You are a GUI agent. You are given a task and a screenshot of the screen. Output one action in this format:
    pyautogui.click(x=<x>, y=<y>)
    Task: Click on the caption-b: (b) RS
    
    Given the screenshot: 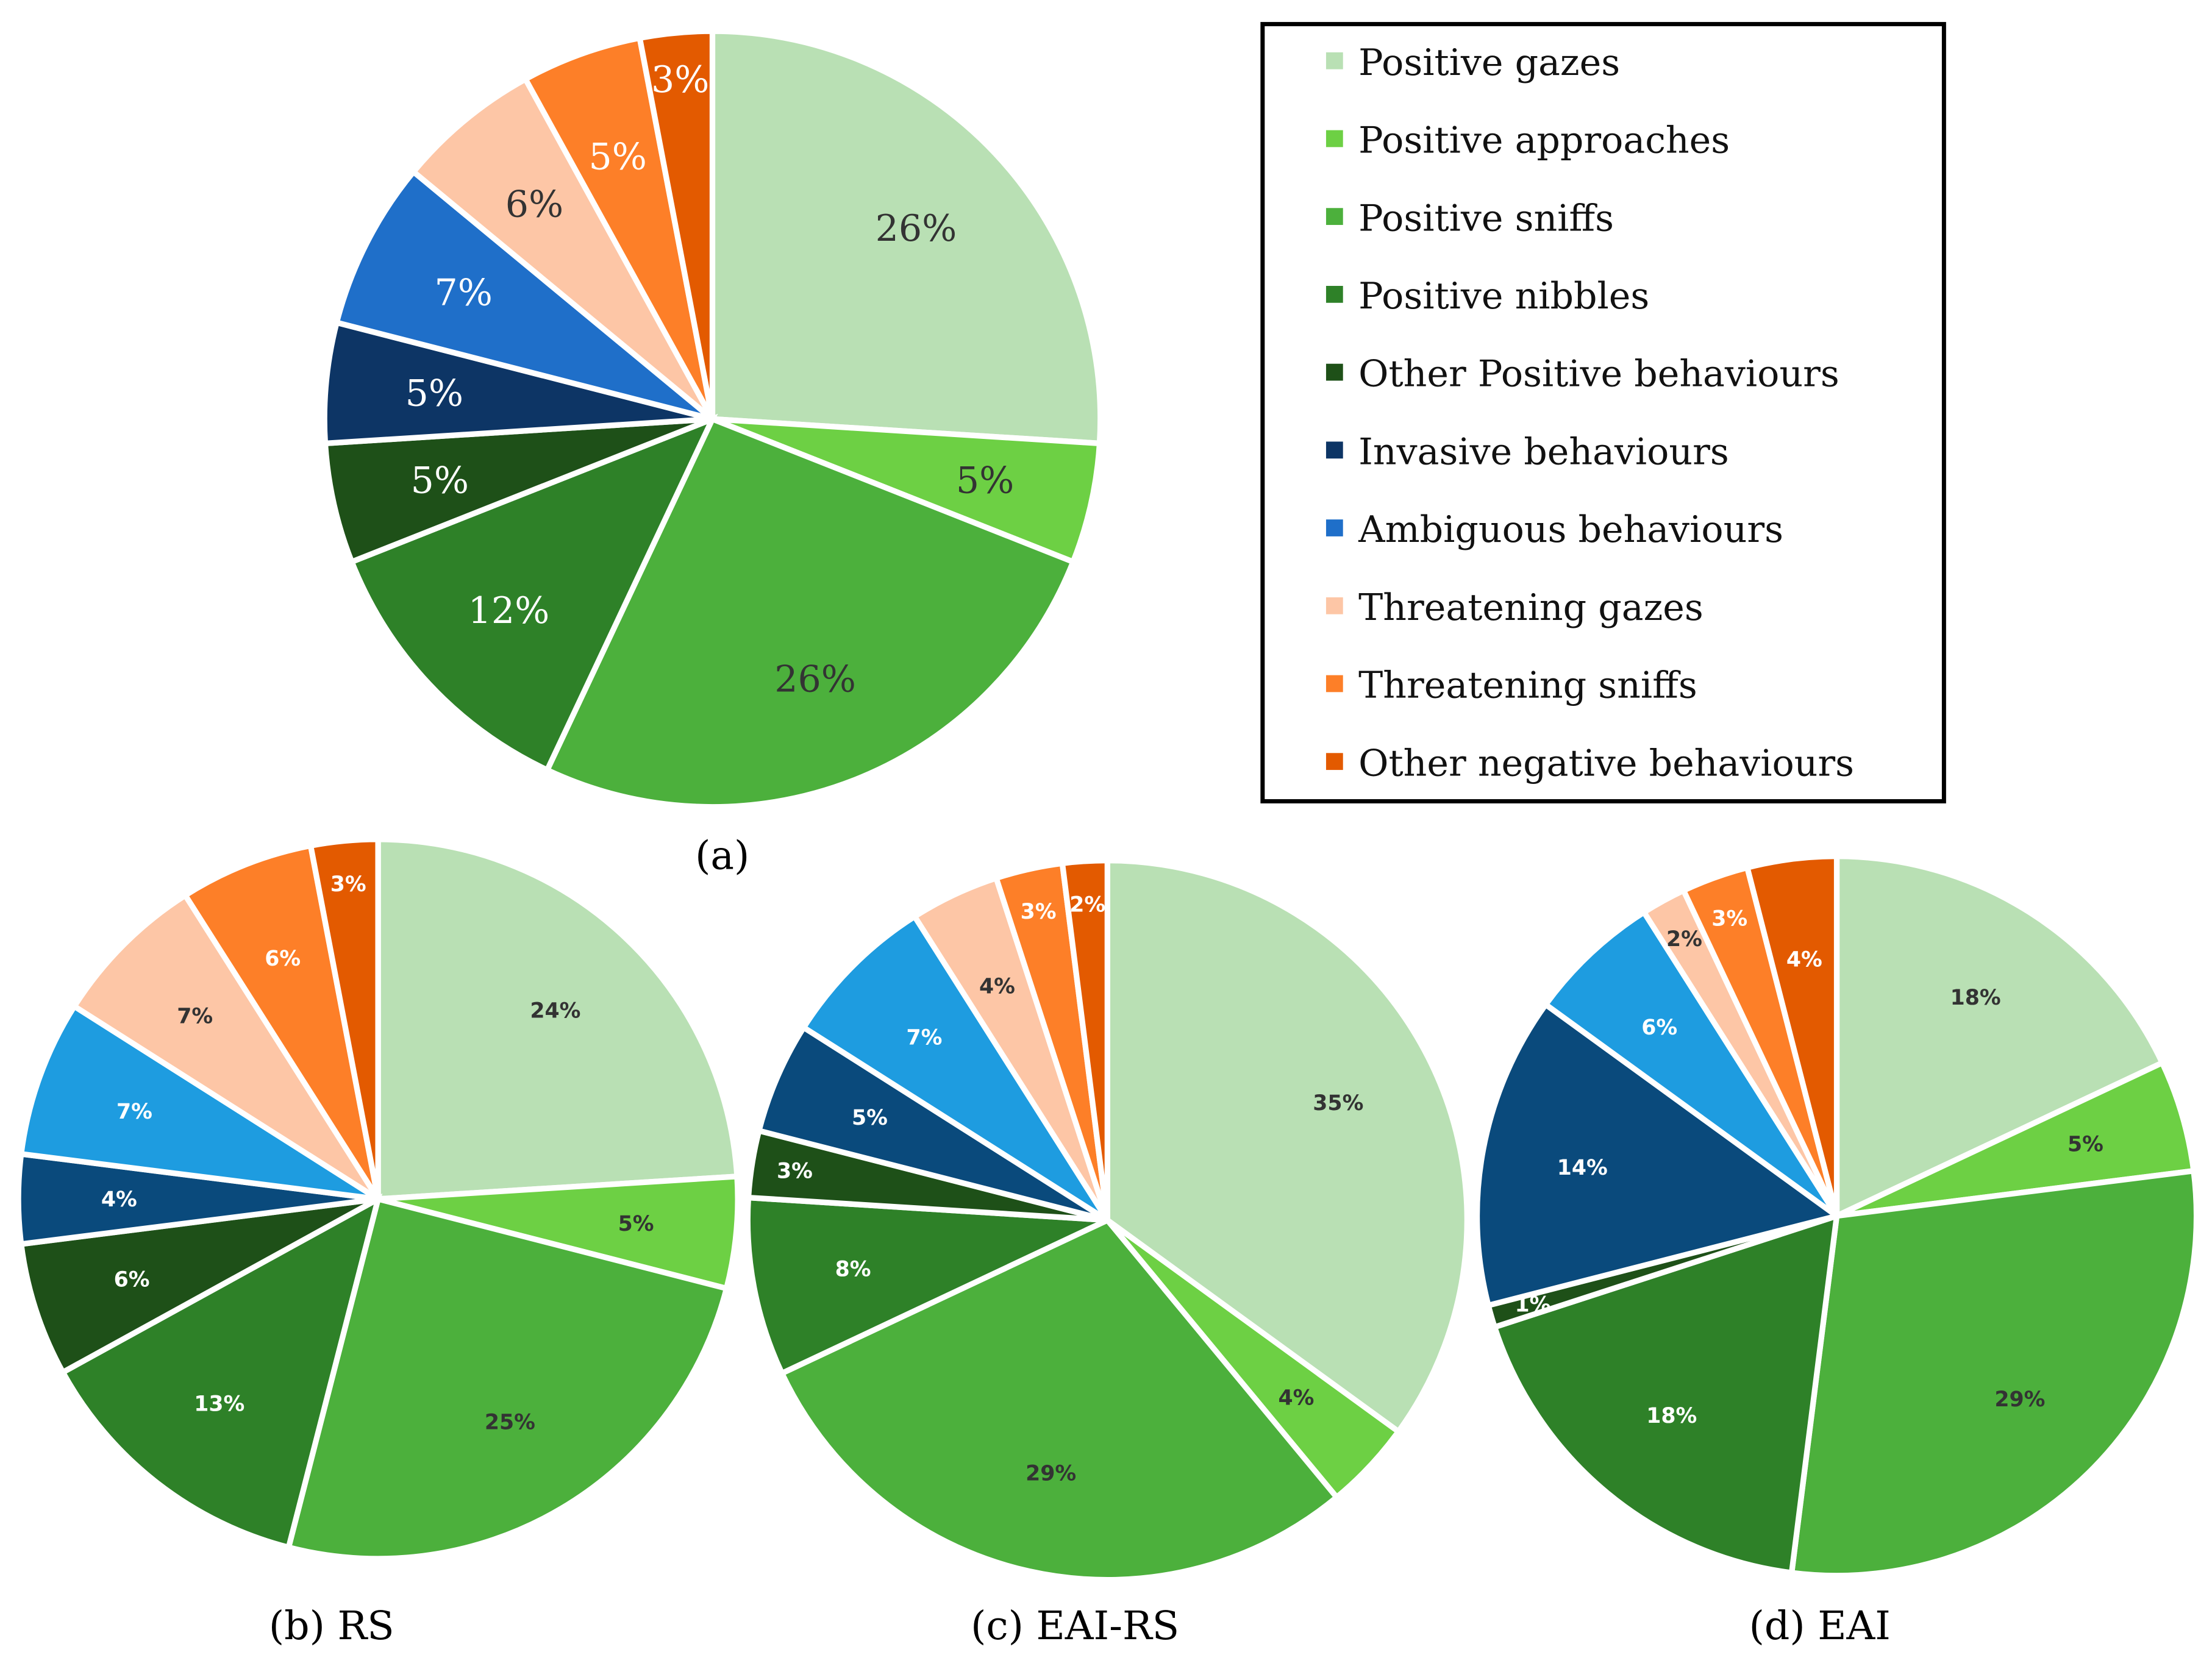 What is the action you would take?
    pyautogui.click(x=331, y=1626)
    